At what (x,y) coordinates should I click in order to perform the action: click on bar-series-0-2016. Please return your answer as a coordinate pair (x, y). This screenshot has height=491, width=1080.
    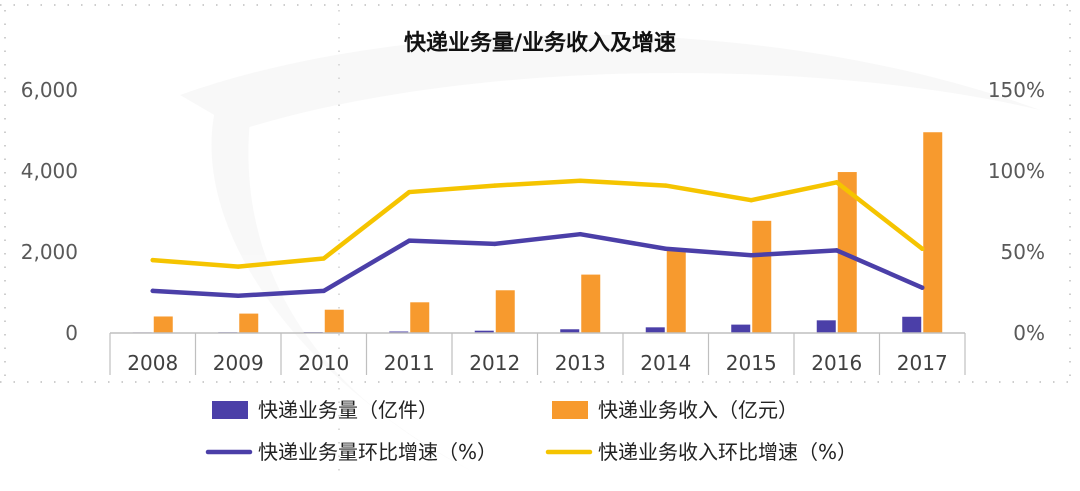
    Looking at the image, I should click on (826, 326).